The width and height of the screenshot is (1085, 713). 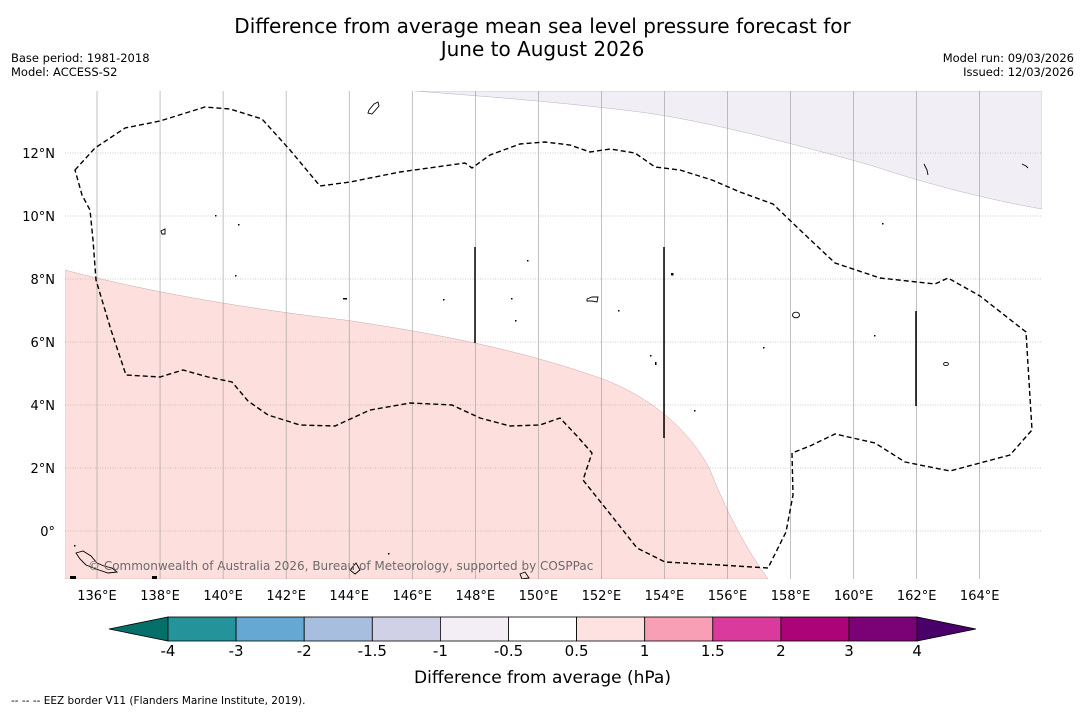 I want to click on latitude-label: 4°N, so click(x=43, y=406).